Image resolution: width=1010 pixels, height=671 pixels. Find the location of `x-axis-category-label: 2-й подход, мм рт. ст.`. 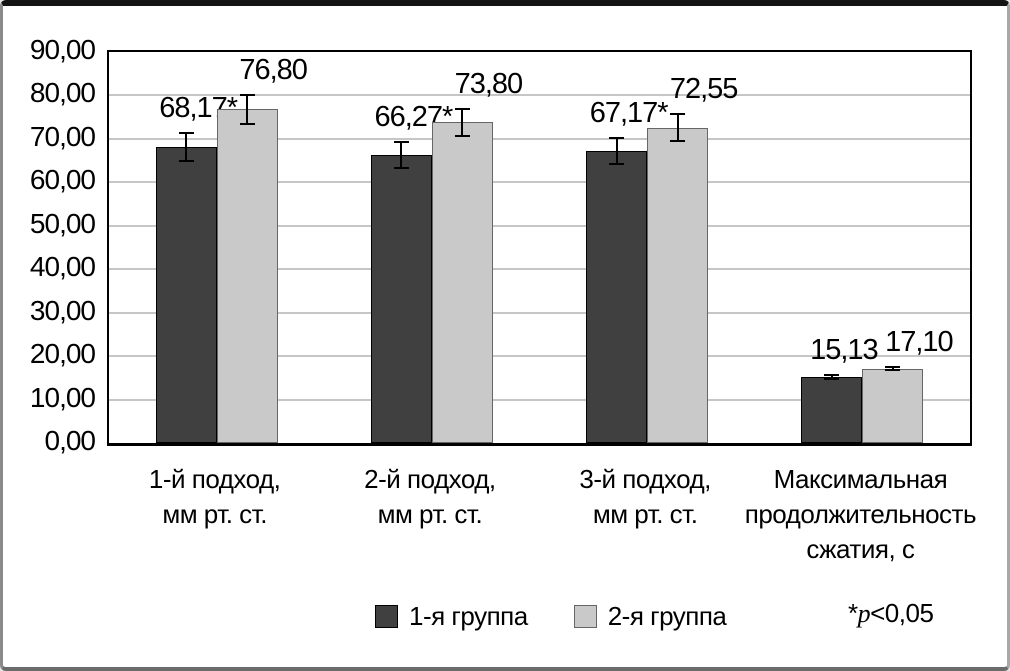

x-axis-category-label: 2-й подход, мм рт. ст. is located at coordinates (430, 497).